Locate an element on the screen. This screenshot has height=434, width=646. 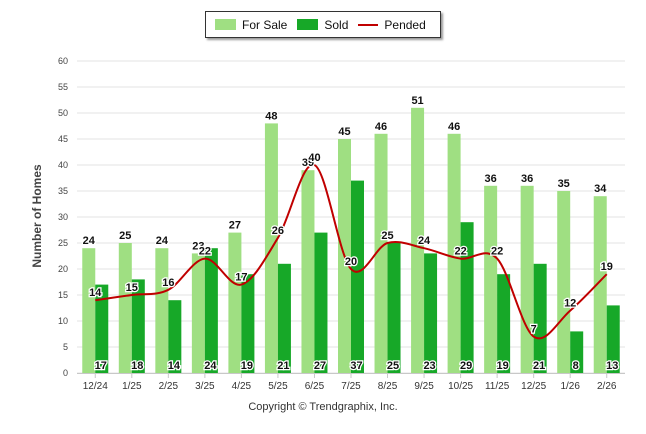
data-label-for-sale: 27 is located at coordinates (235, 226).